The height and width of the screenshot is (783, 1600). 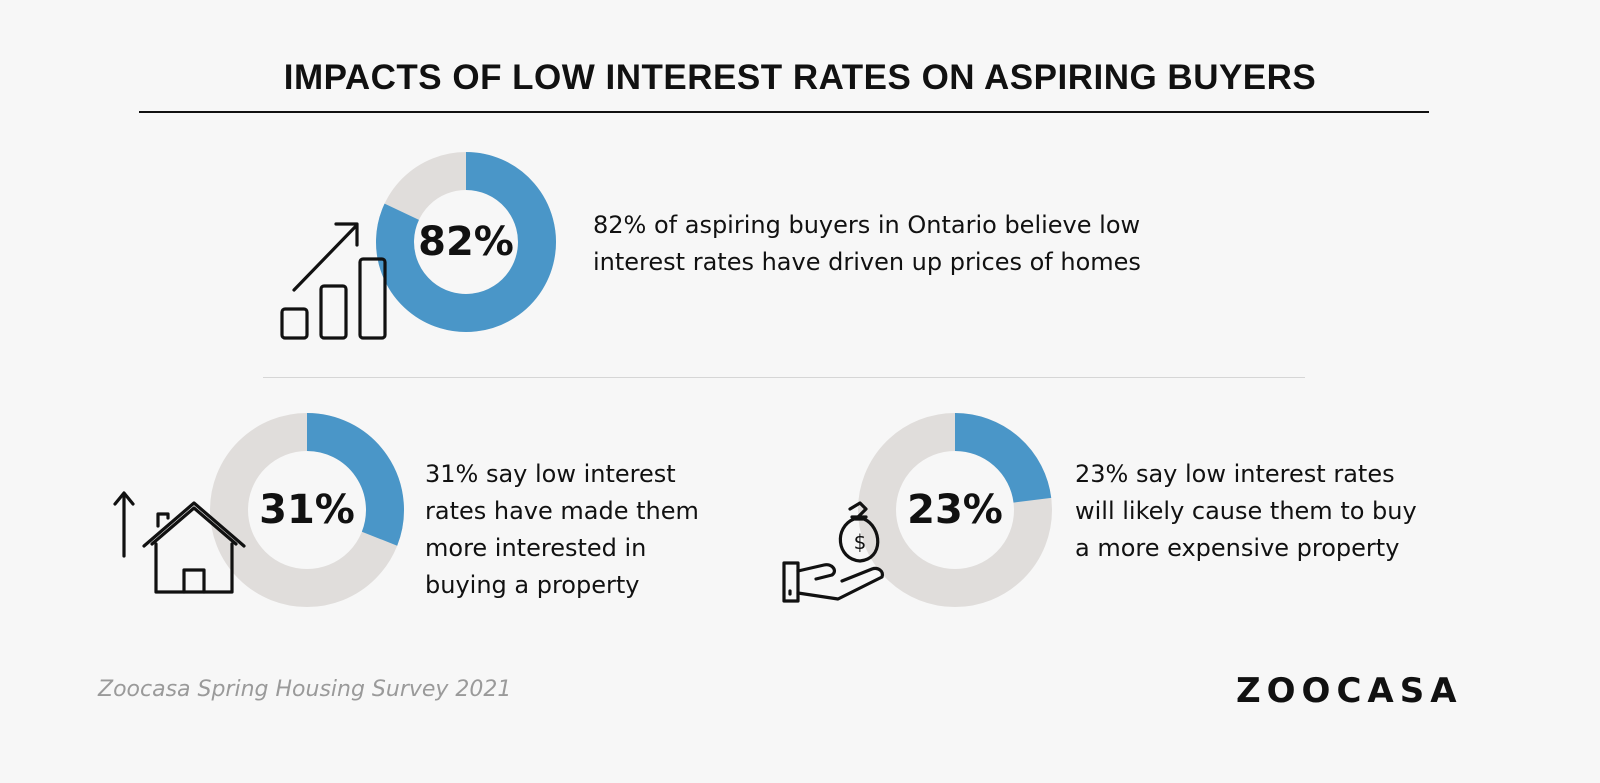 I want to click on description-line: will likely cause them to buy, so click(x=1246, y=511).